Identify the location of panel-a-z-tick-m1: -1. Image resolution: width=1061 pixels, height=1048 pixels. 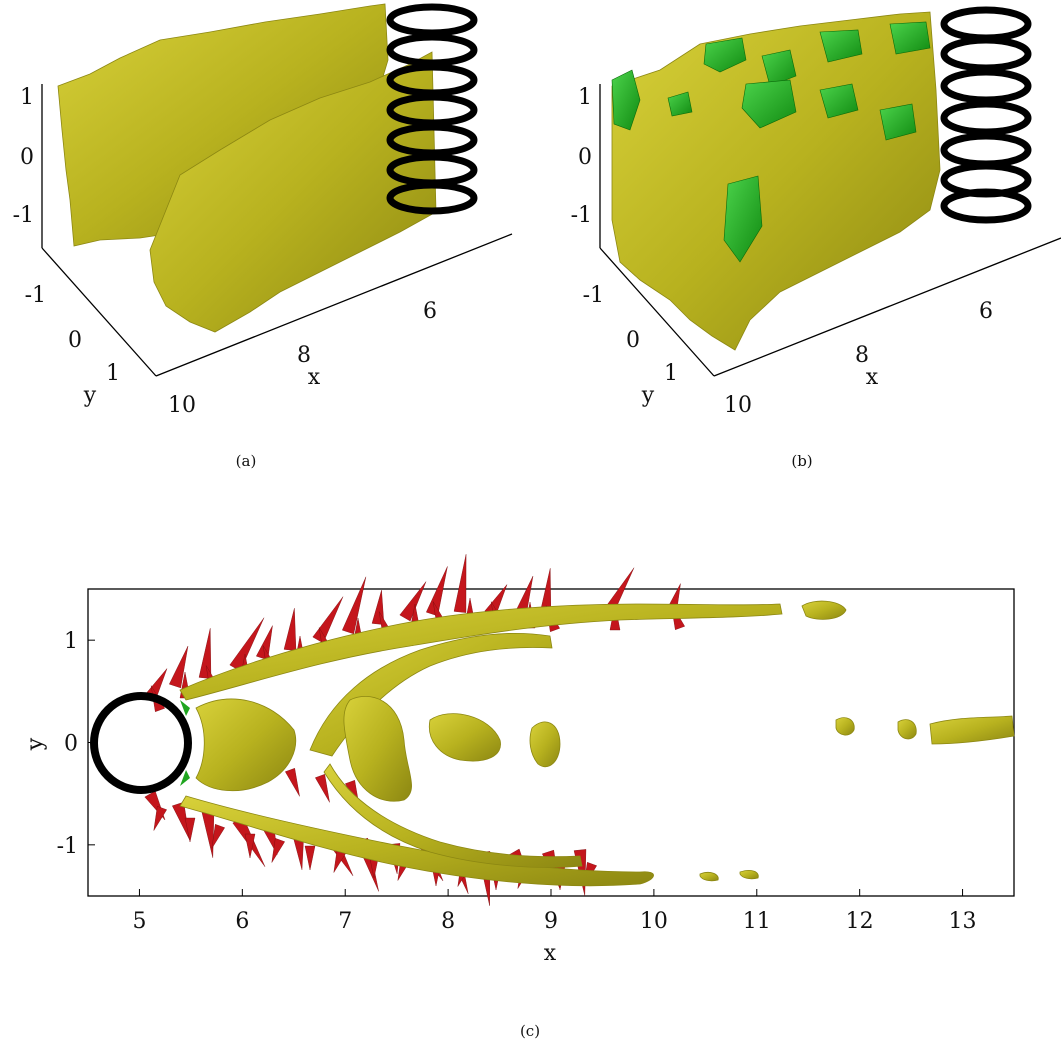
(23, 215).